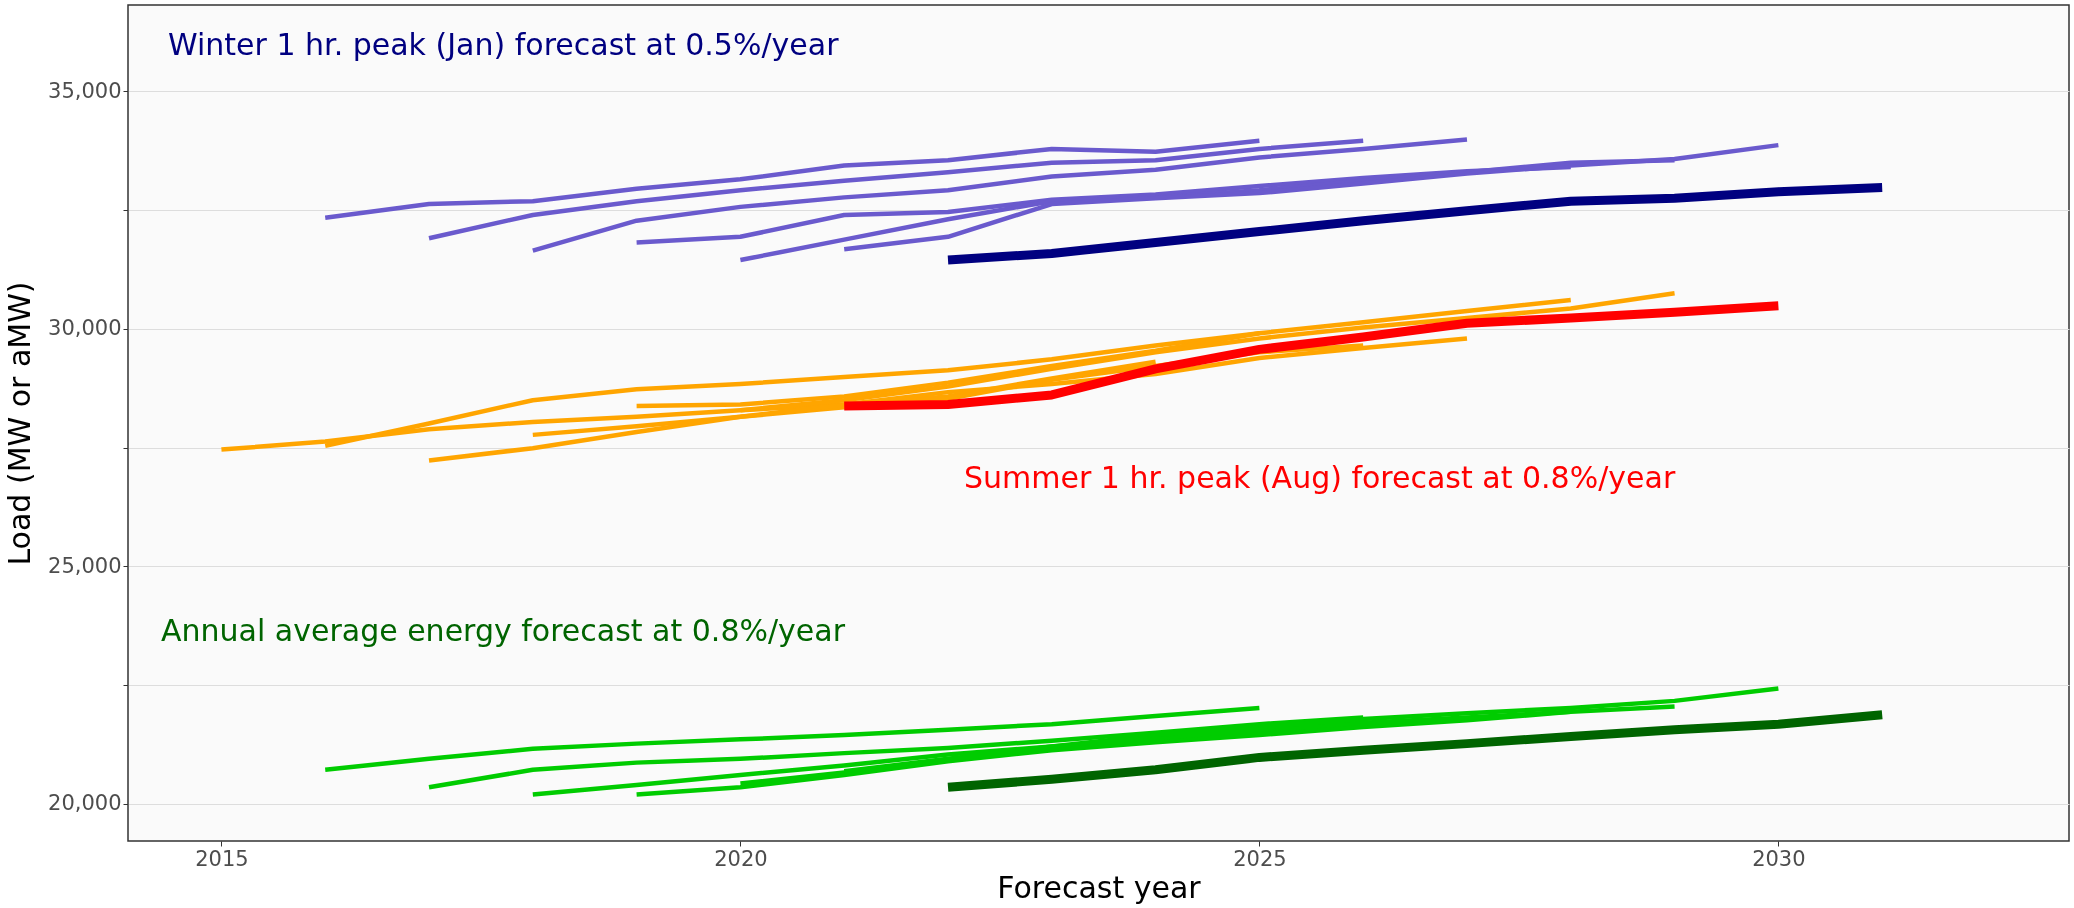 The image size is (2074, 908). What do you see at coordinates (503, 630) in the screenshot?
I see `text: Annual average energy forecast at 0.8%/year` at bounding box center [503, 630].